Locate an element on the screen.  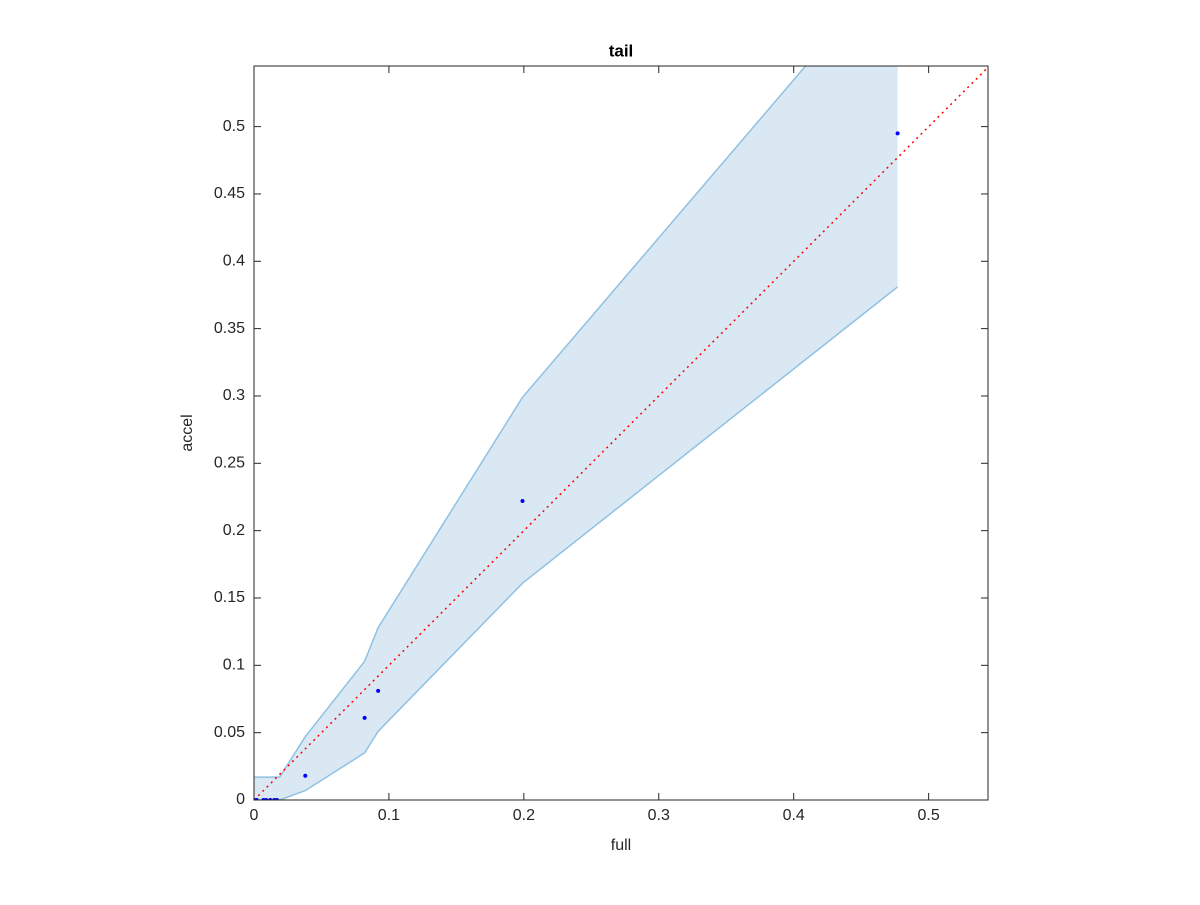
y-tick-label: 0.2 is located at coordinates (234, 530).